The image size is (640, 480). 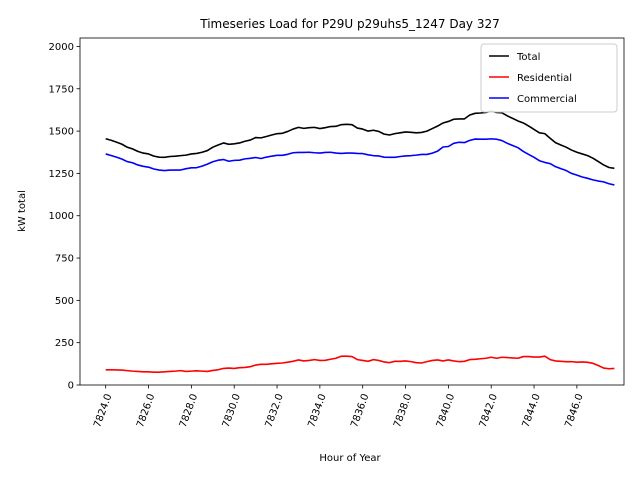 I want to click on legend-box, so click(x=549, y=78).